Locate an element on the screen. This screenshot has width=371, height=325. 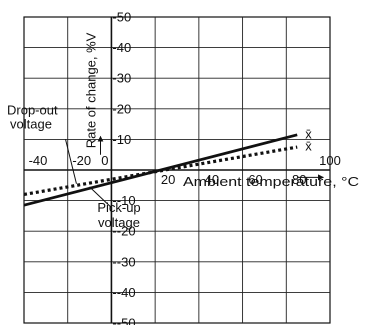
y-tick-value: -40 is located at coordinates (126, 292).